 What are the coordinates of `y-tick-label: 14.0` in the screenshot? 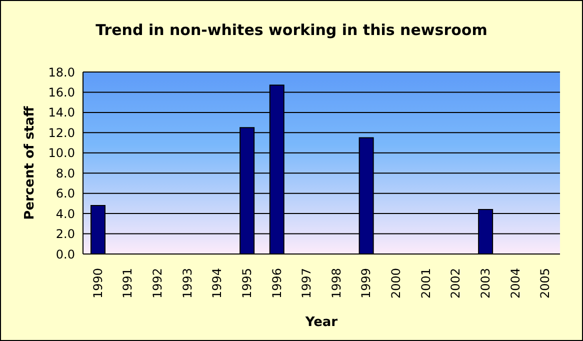 It's located at (61, 113).